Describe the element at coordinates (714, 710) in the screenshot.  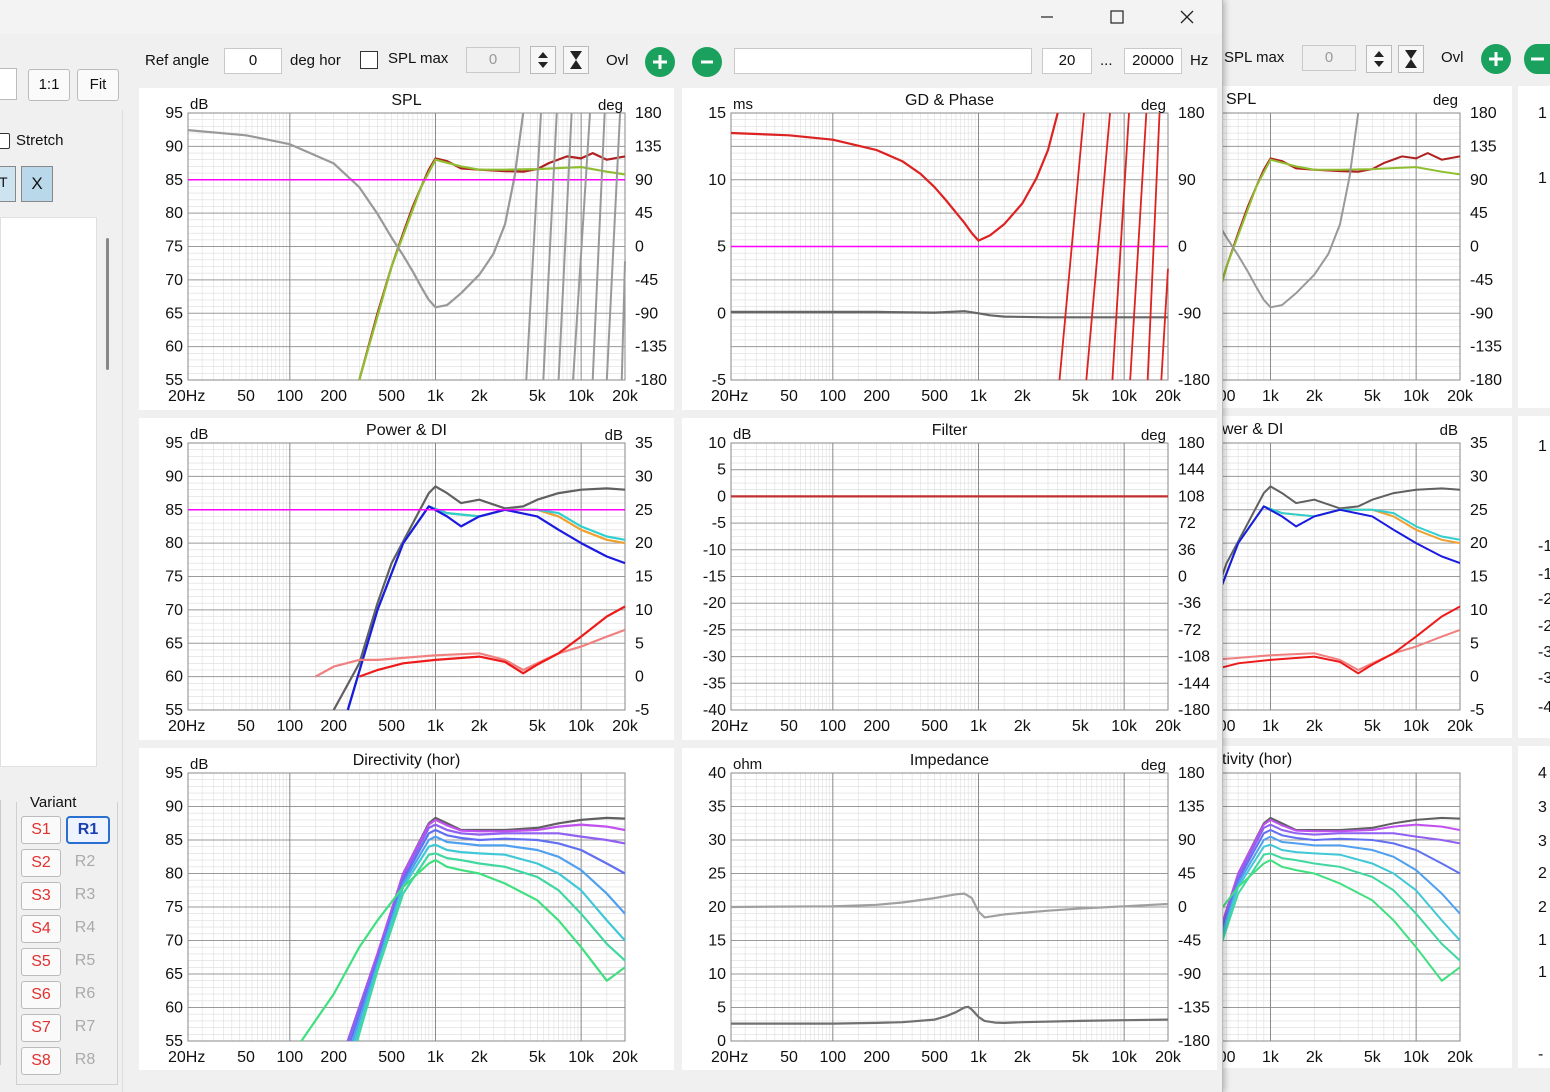
I see `y-tick-label: -40` at that location.